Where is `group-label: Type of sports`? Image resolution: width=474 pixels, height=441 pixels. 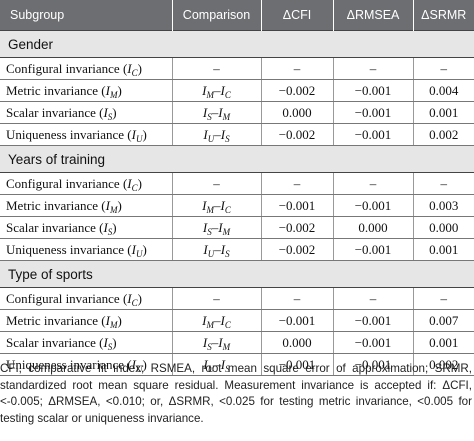
group-label: Type of sports is located at coordinates (237, 274).